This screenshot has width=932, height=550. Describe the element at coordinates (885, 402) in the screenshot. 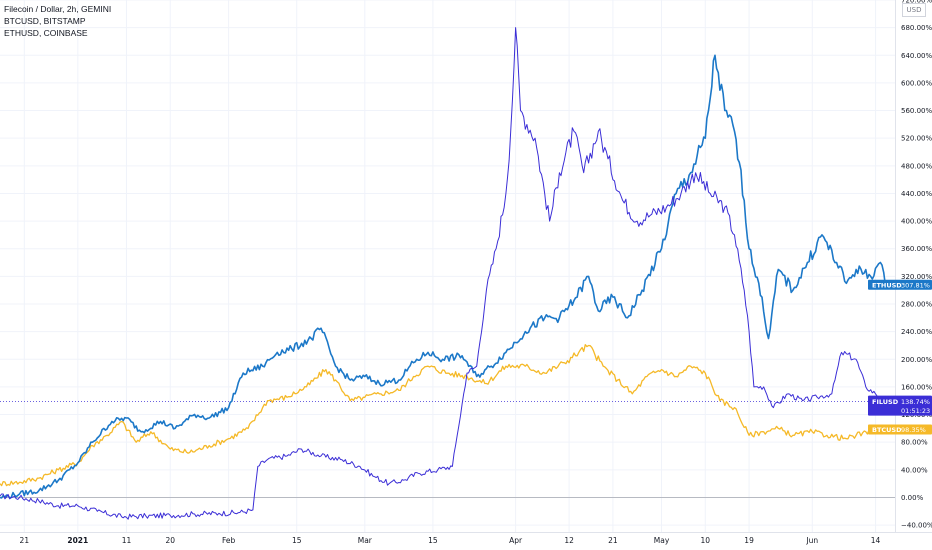

I see `price-tag-name: FILUSD` at that location.